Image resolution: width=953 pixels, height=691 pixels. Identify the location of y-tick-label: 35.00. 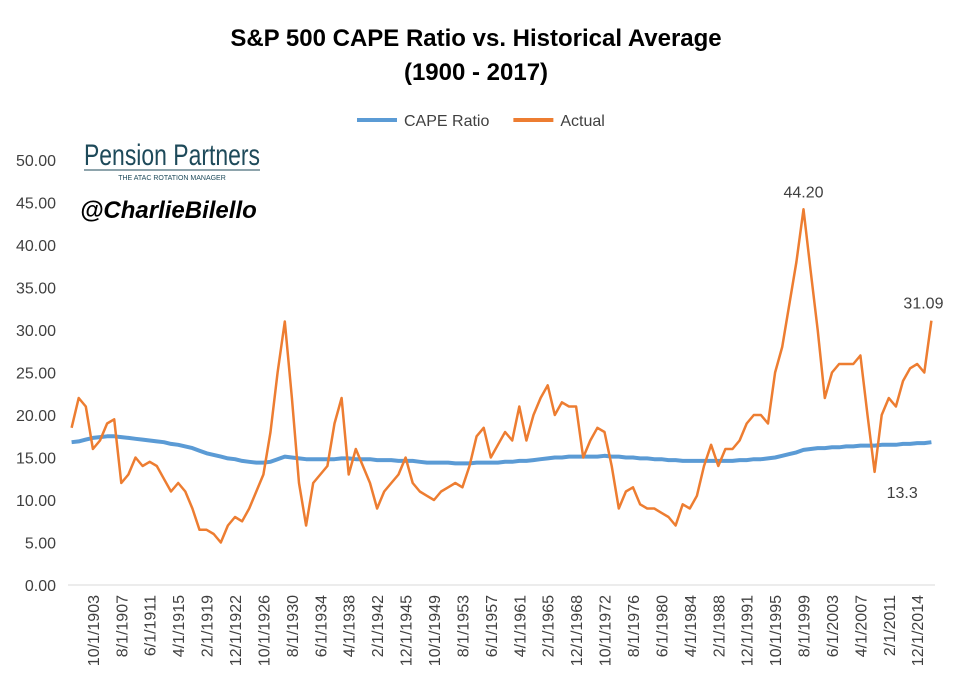
(36, 289).